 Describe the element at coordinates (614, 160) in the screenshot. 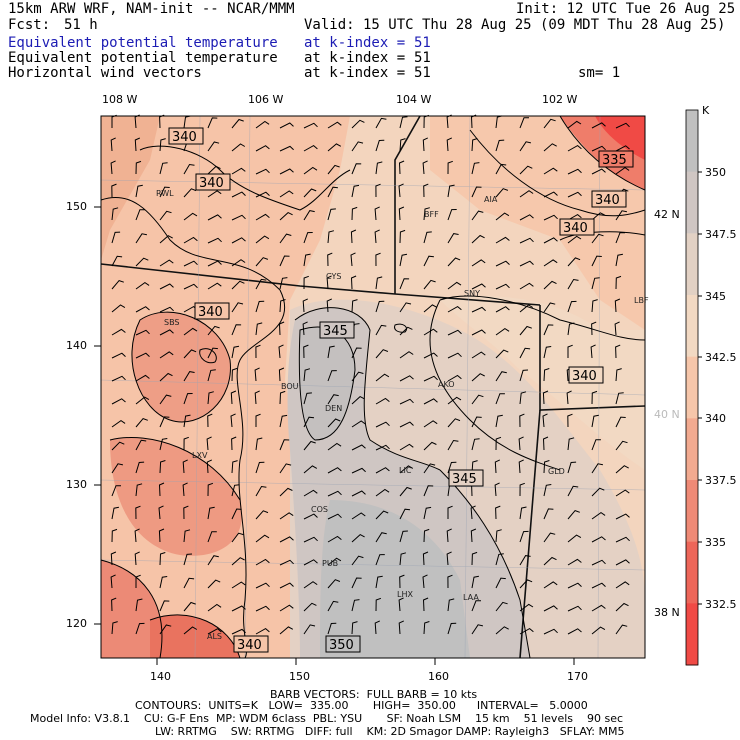

I see `contour-label: 335` at that location.